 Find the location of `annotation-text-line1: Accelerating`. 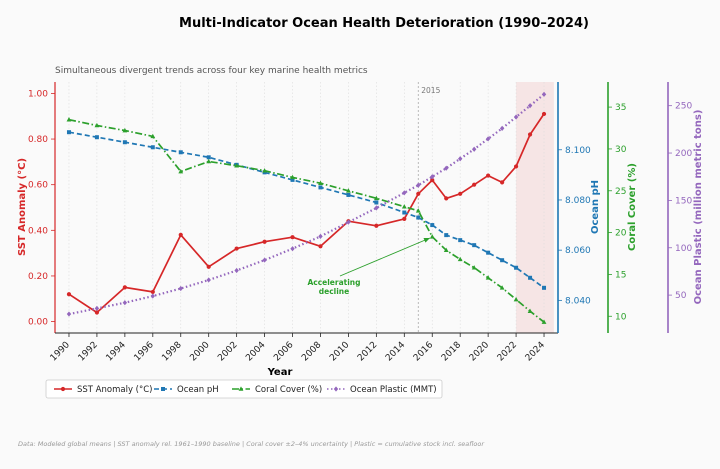

annotation-text-line1: Accelerating is located at coordinates (333, 282).